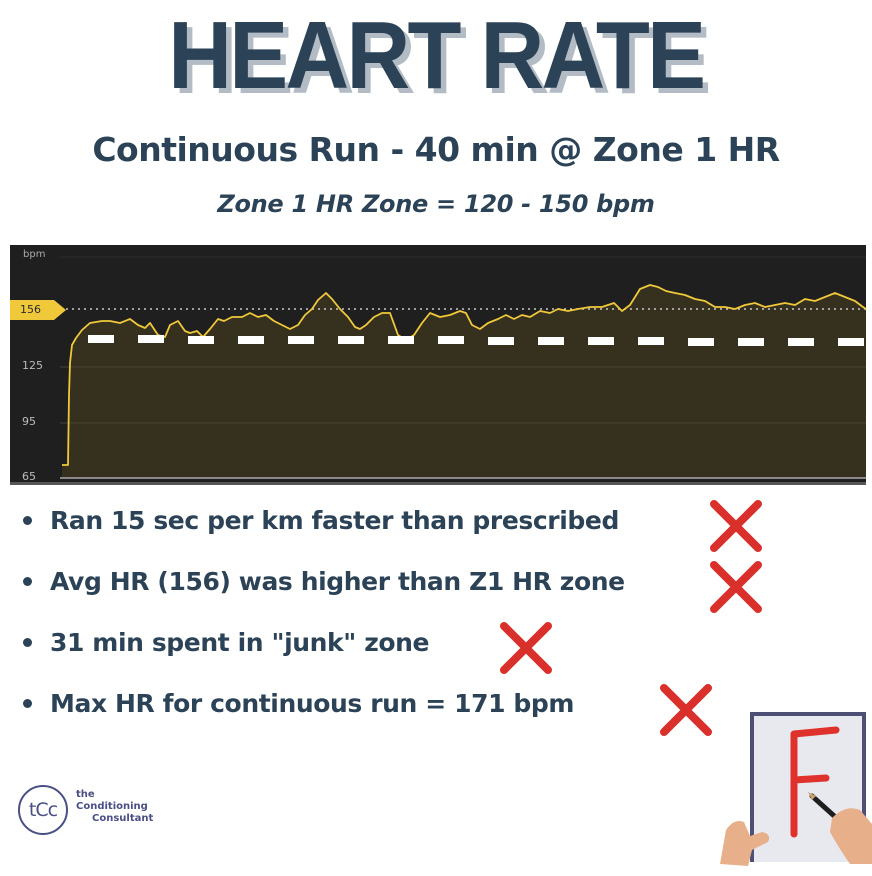 This screenshot has width=872, height=876. I want to click on finding-text: Avg HR (156) was higher than Z1 HR zone, so click(337, 581).